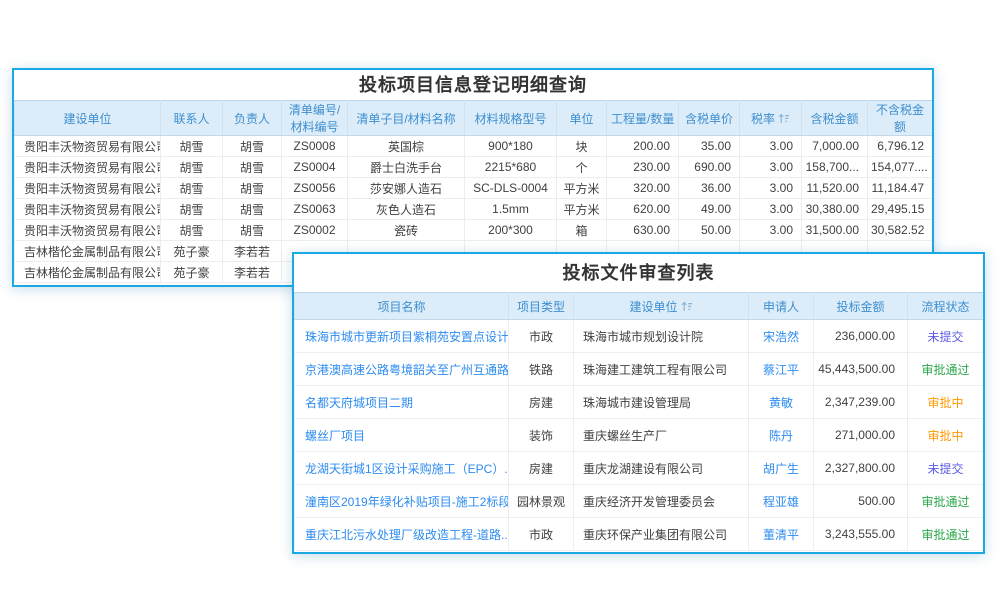 This screenshot has width=1000, height=600. I want to click on col-header-workflow-status: 流程状态, so click(945, 306).